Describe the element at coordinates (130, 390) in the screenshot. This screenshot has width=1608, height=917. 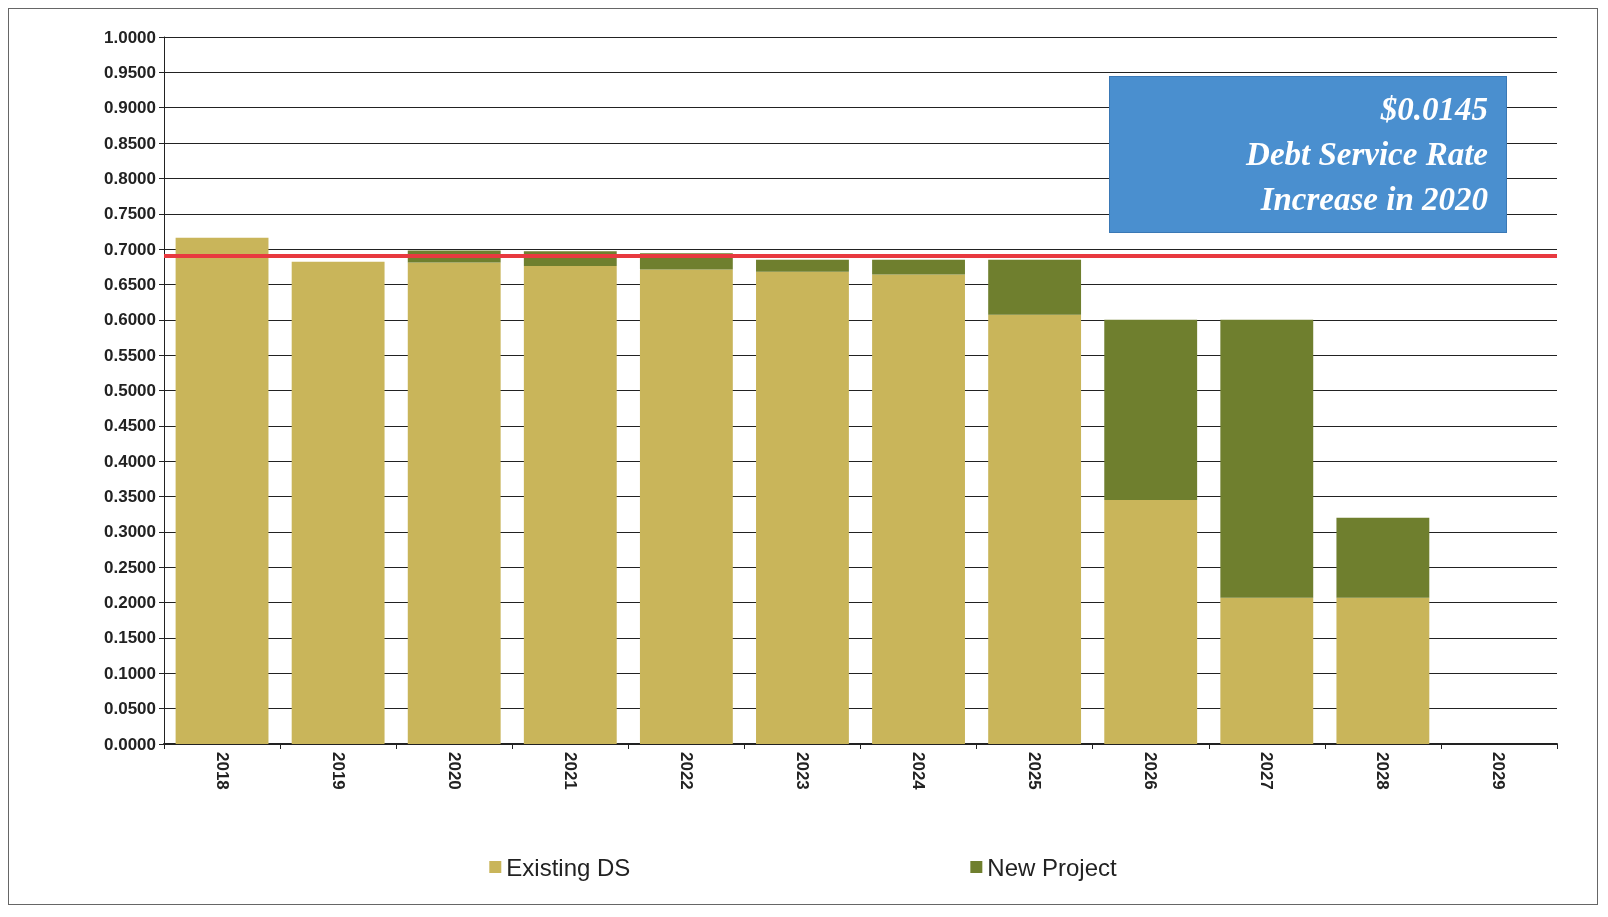
I see `y-tick-label: 0.5000` at that location.